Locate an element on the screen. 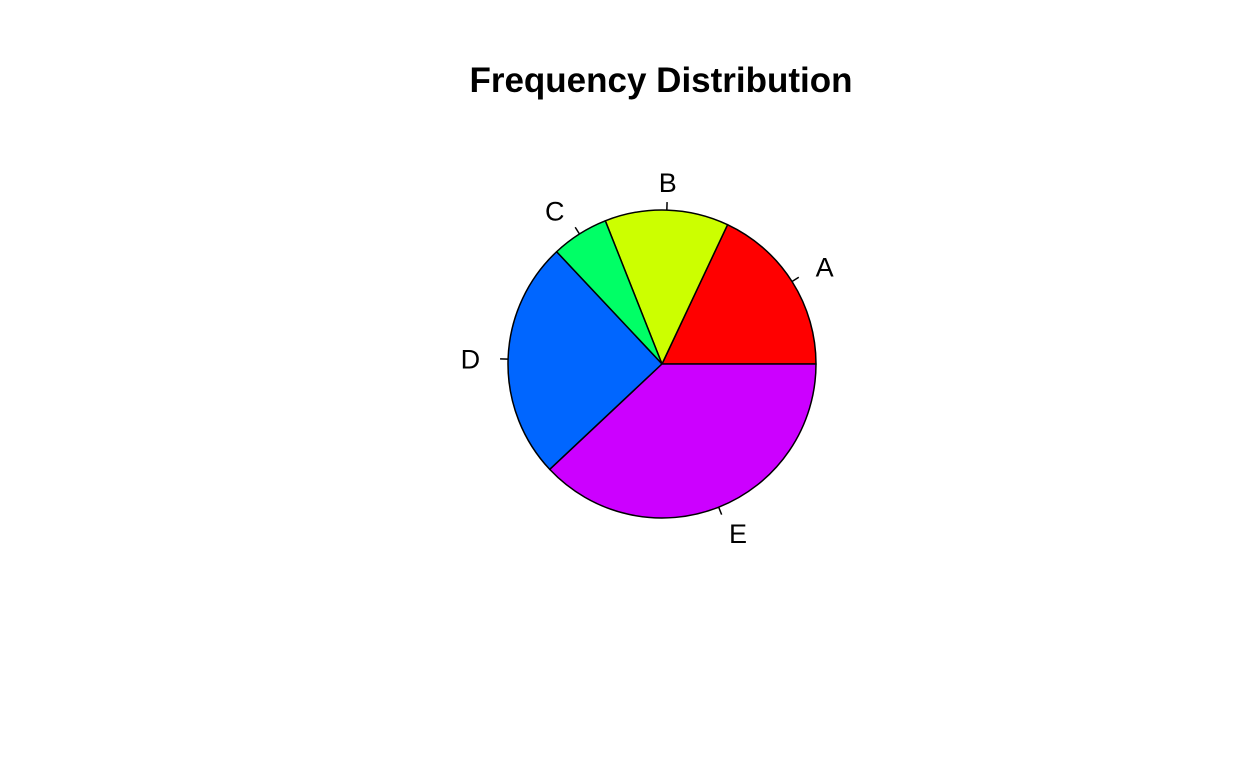  slice-label-d: D is located at coordinates (471, 359).